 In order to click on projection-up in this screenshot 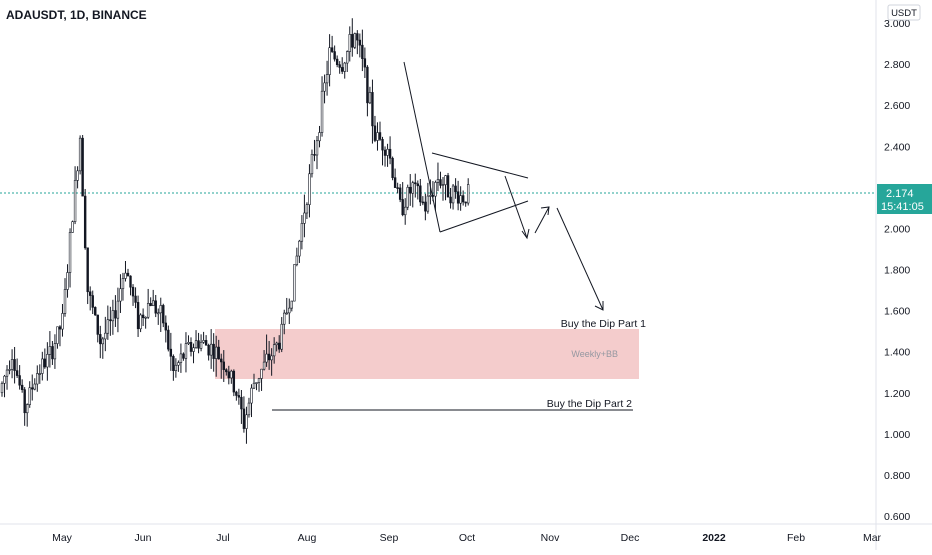, I will do `click(542, 220)`.